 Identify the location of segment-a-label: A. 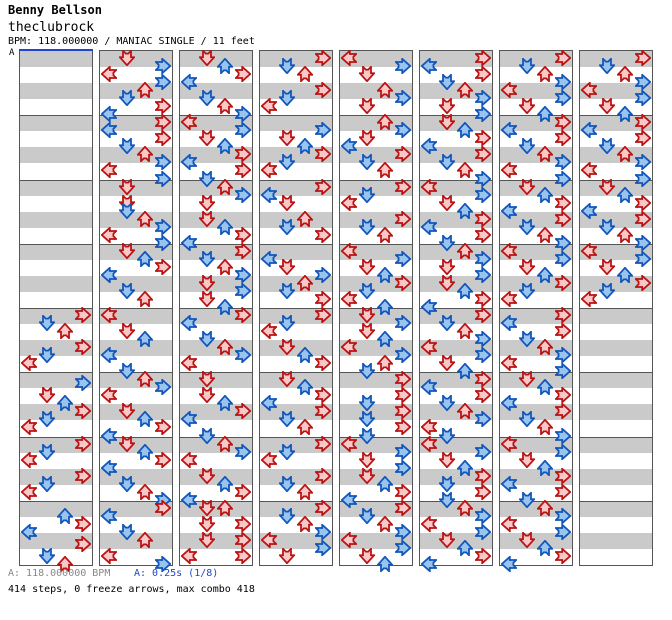
(12, 53).